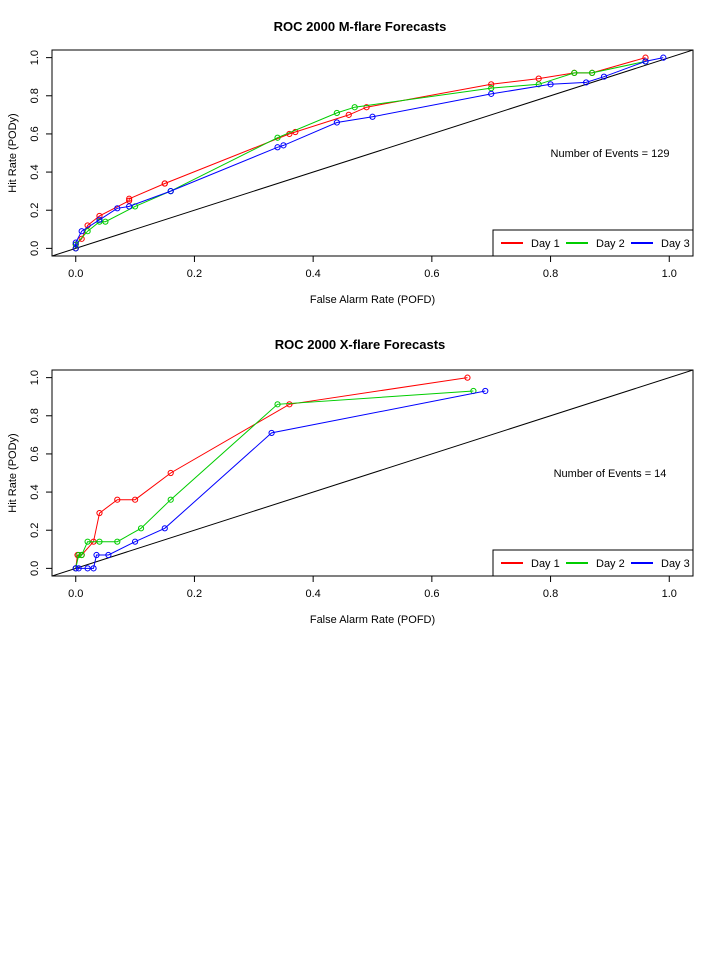 The width and height of the screenshot is (720, 960). Describe the element at coordinates (35, 530) in the screenshot. I see `y-tick-label: 0.2` at that location.